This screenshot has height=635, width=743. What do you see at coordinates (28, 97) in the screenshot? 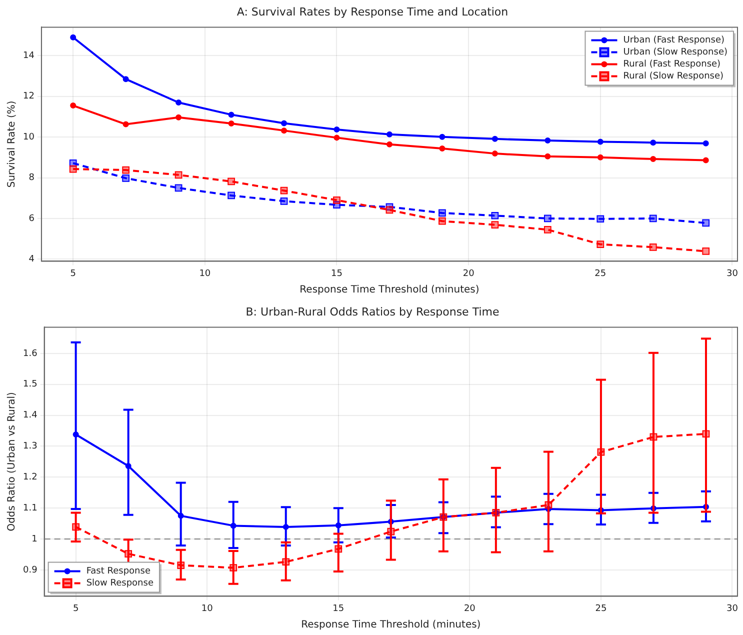
I see `y-tick-label: 12` at bounding box center [28, 97].